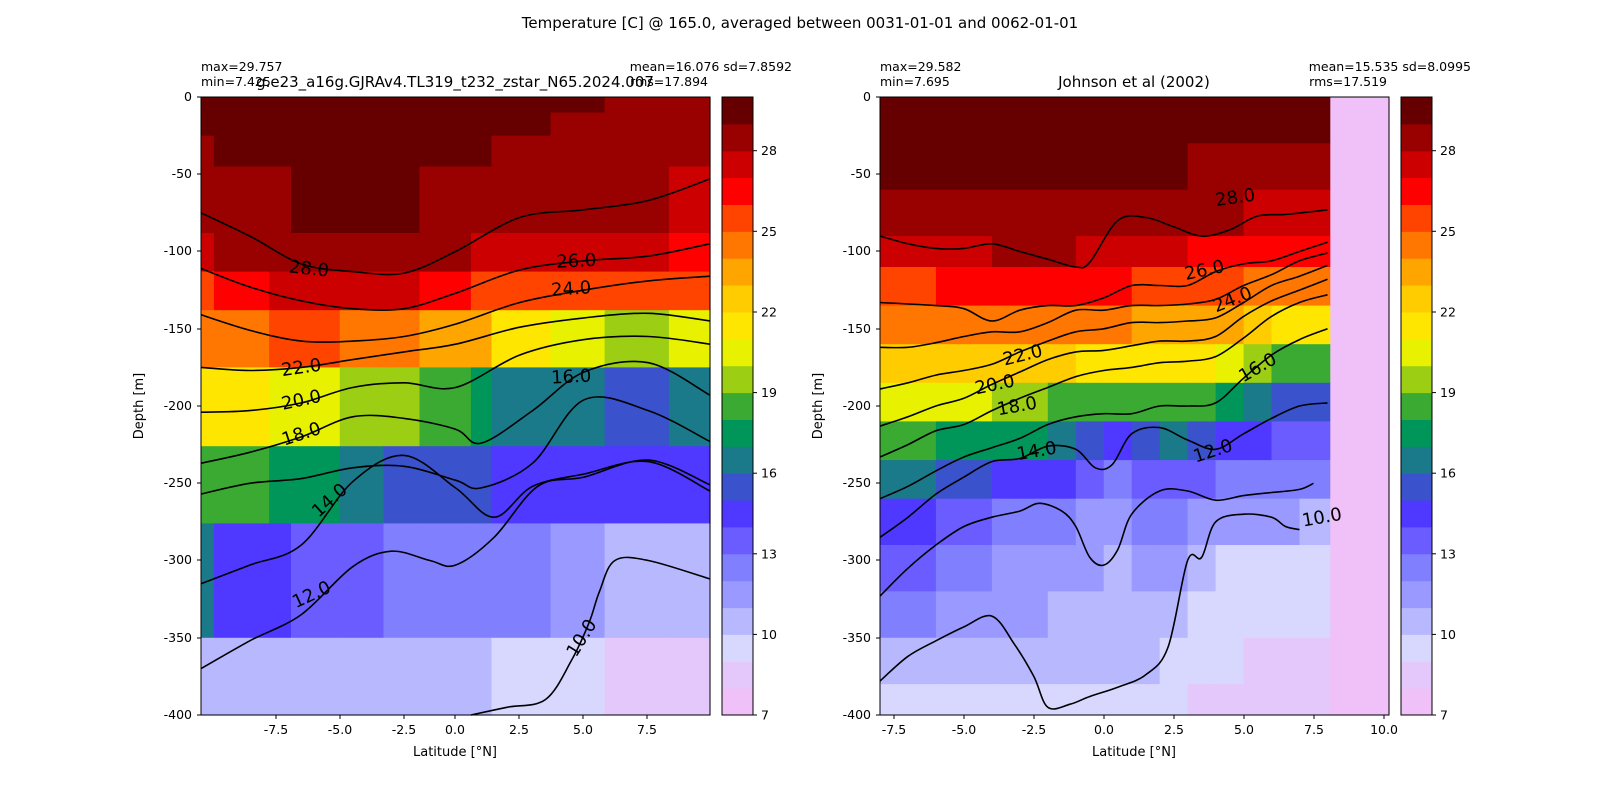 The height and width of the screenshot is (800, 1600). I want to click on colorbar-tick-label: 28, so click(769, 150).